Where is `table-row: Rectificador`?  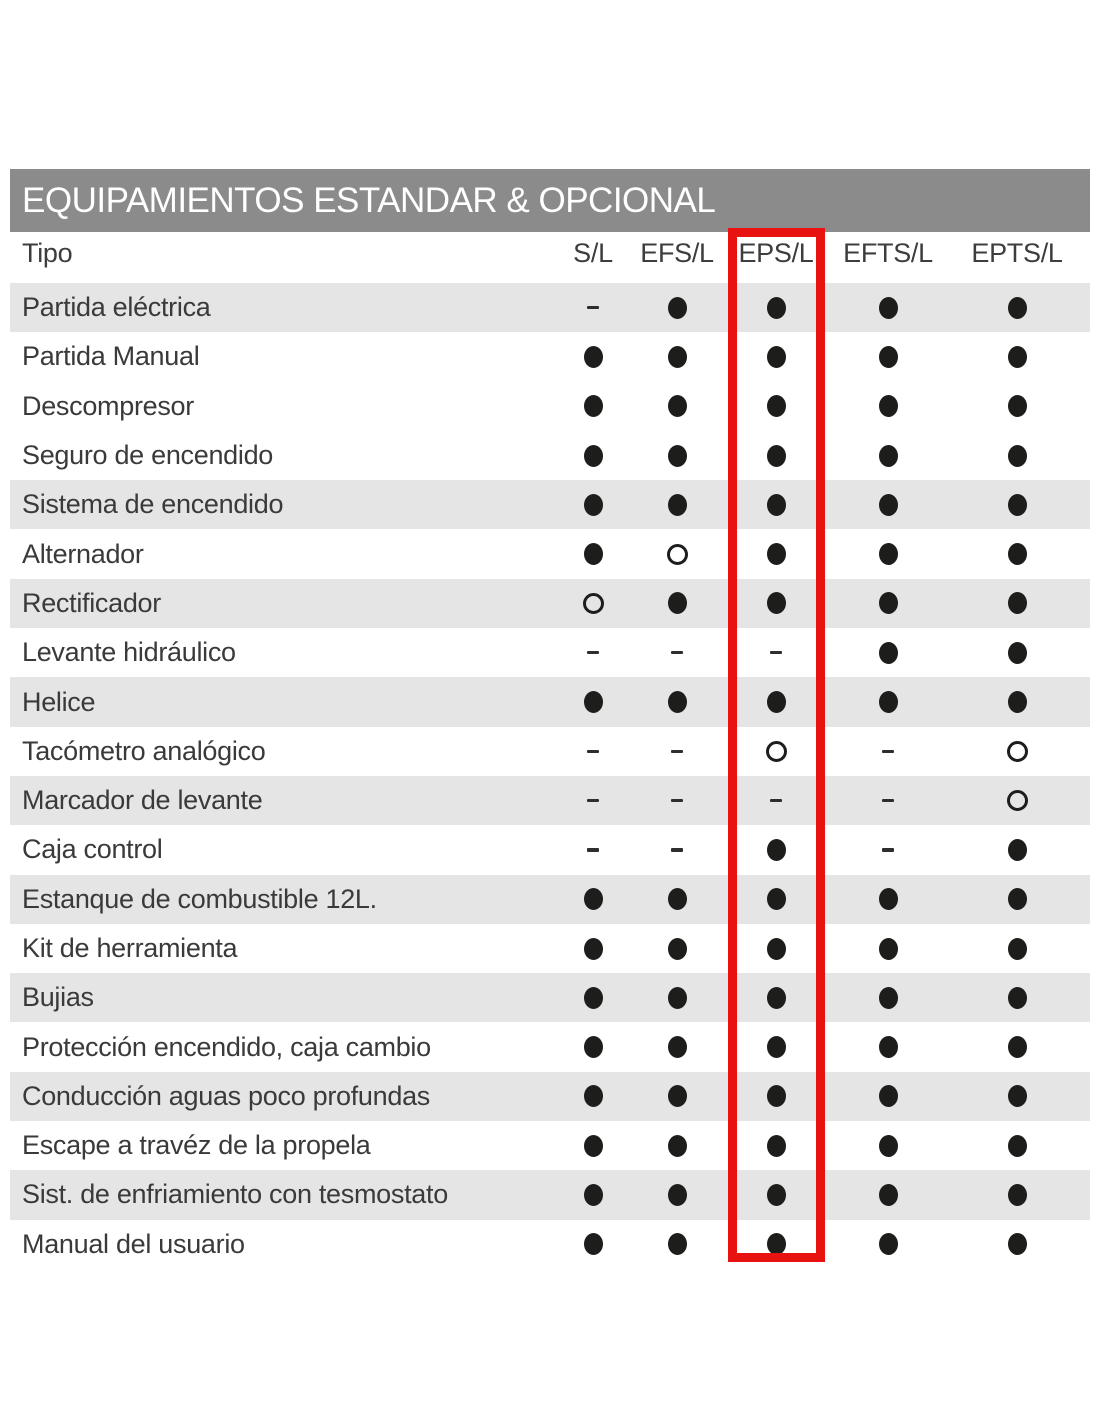 table-row: Rectificador is located at coordinates (550, 603).